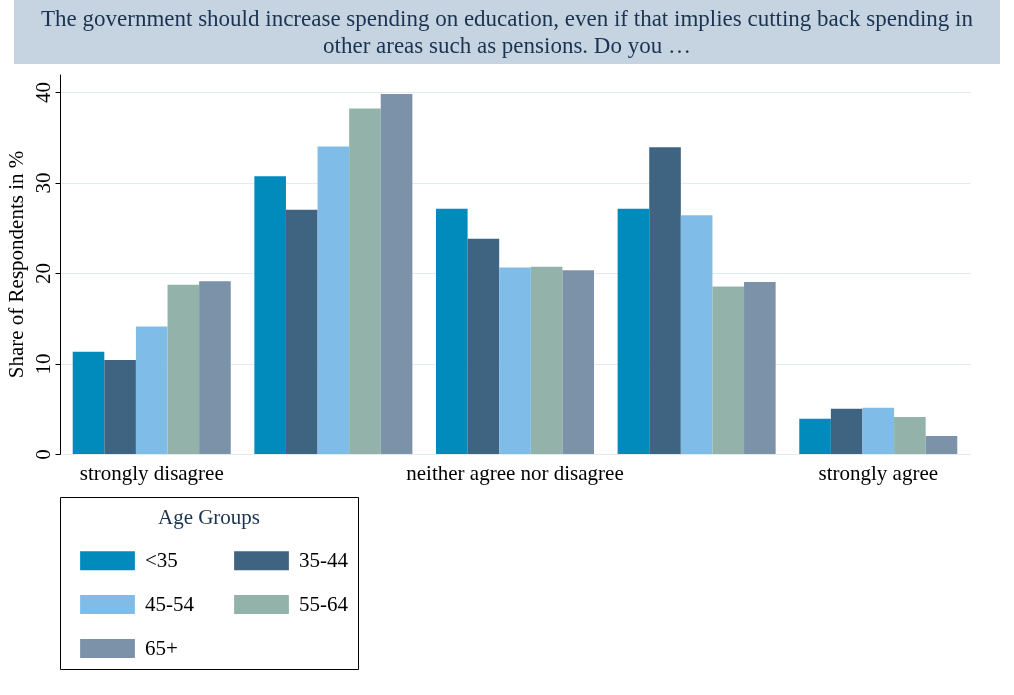  I want to click on x-tick-label: strongly agree, so click(878, 472).